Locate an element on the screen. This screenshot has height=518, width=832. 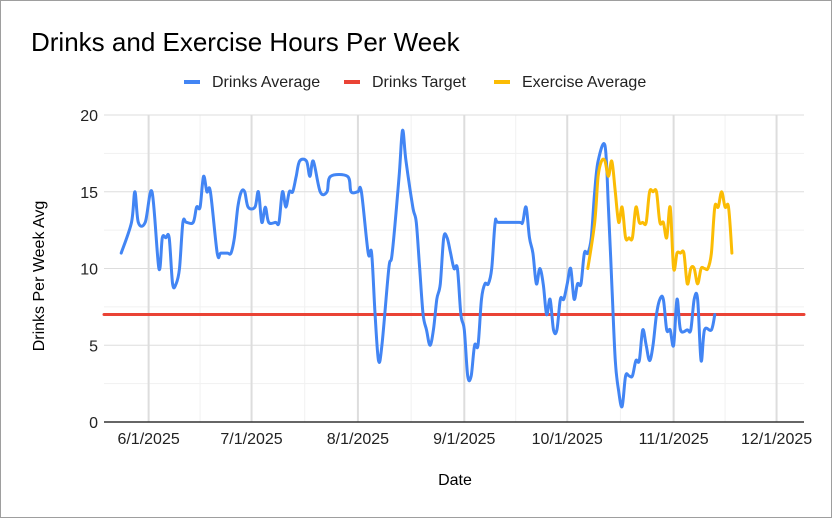
chart-title: Drinks and Exercise Hours Per Week is located at coordinates (245, 42).